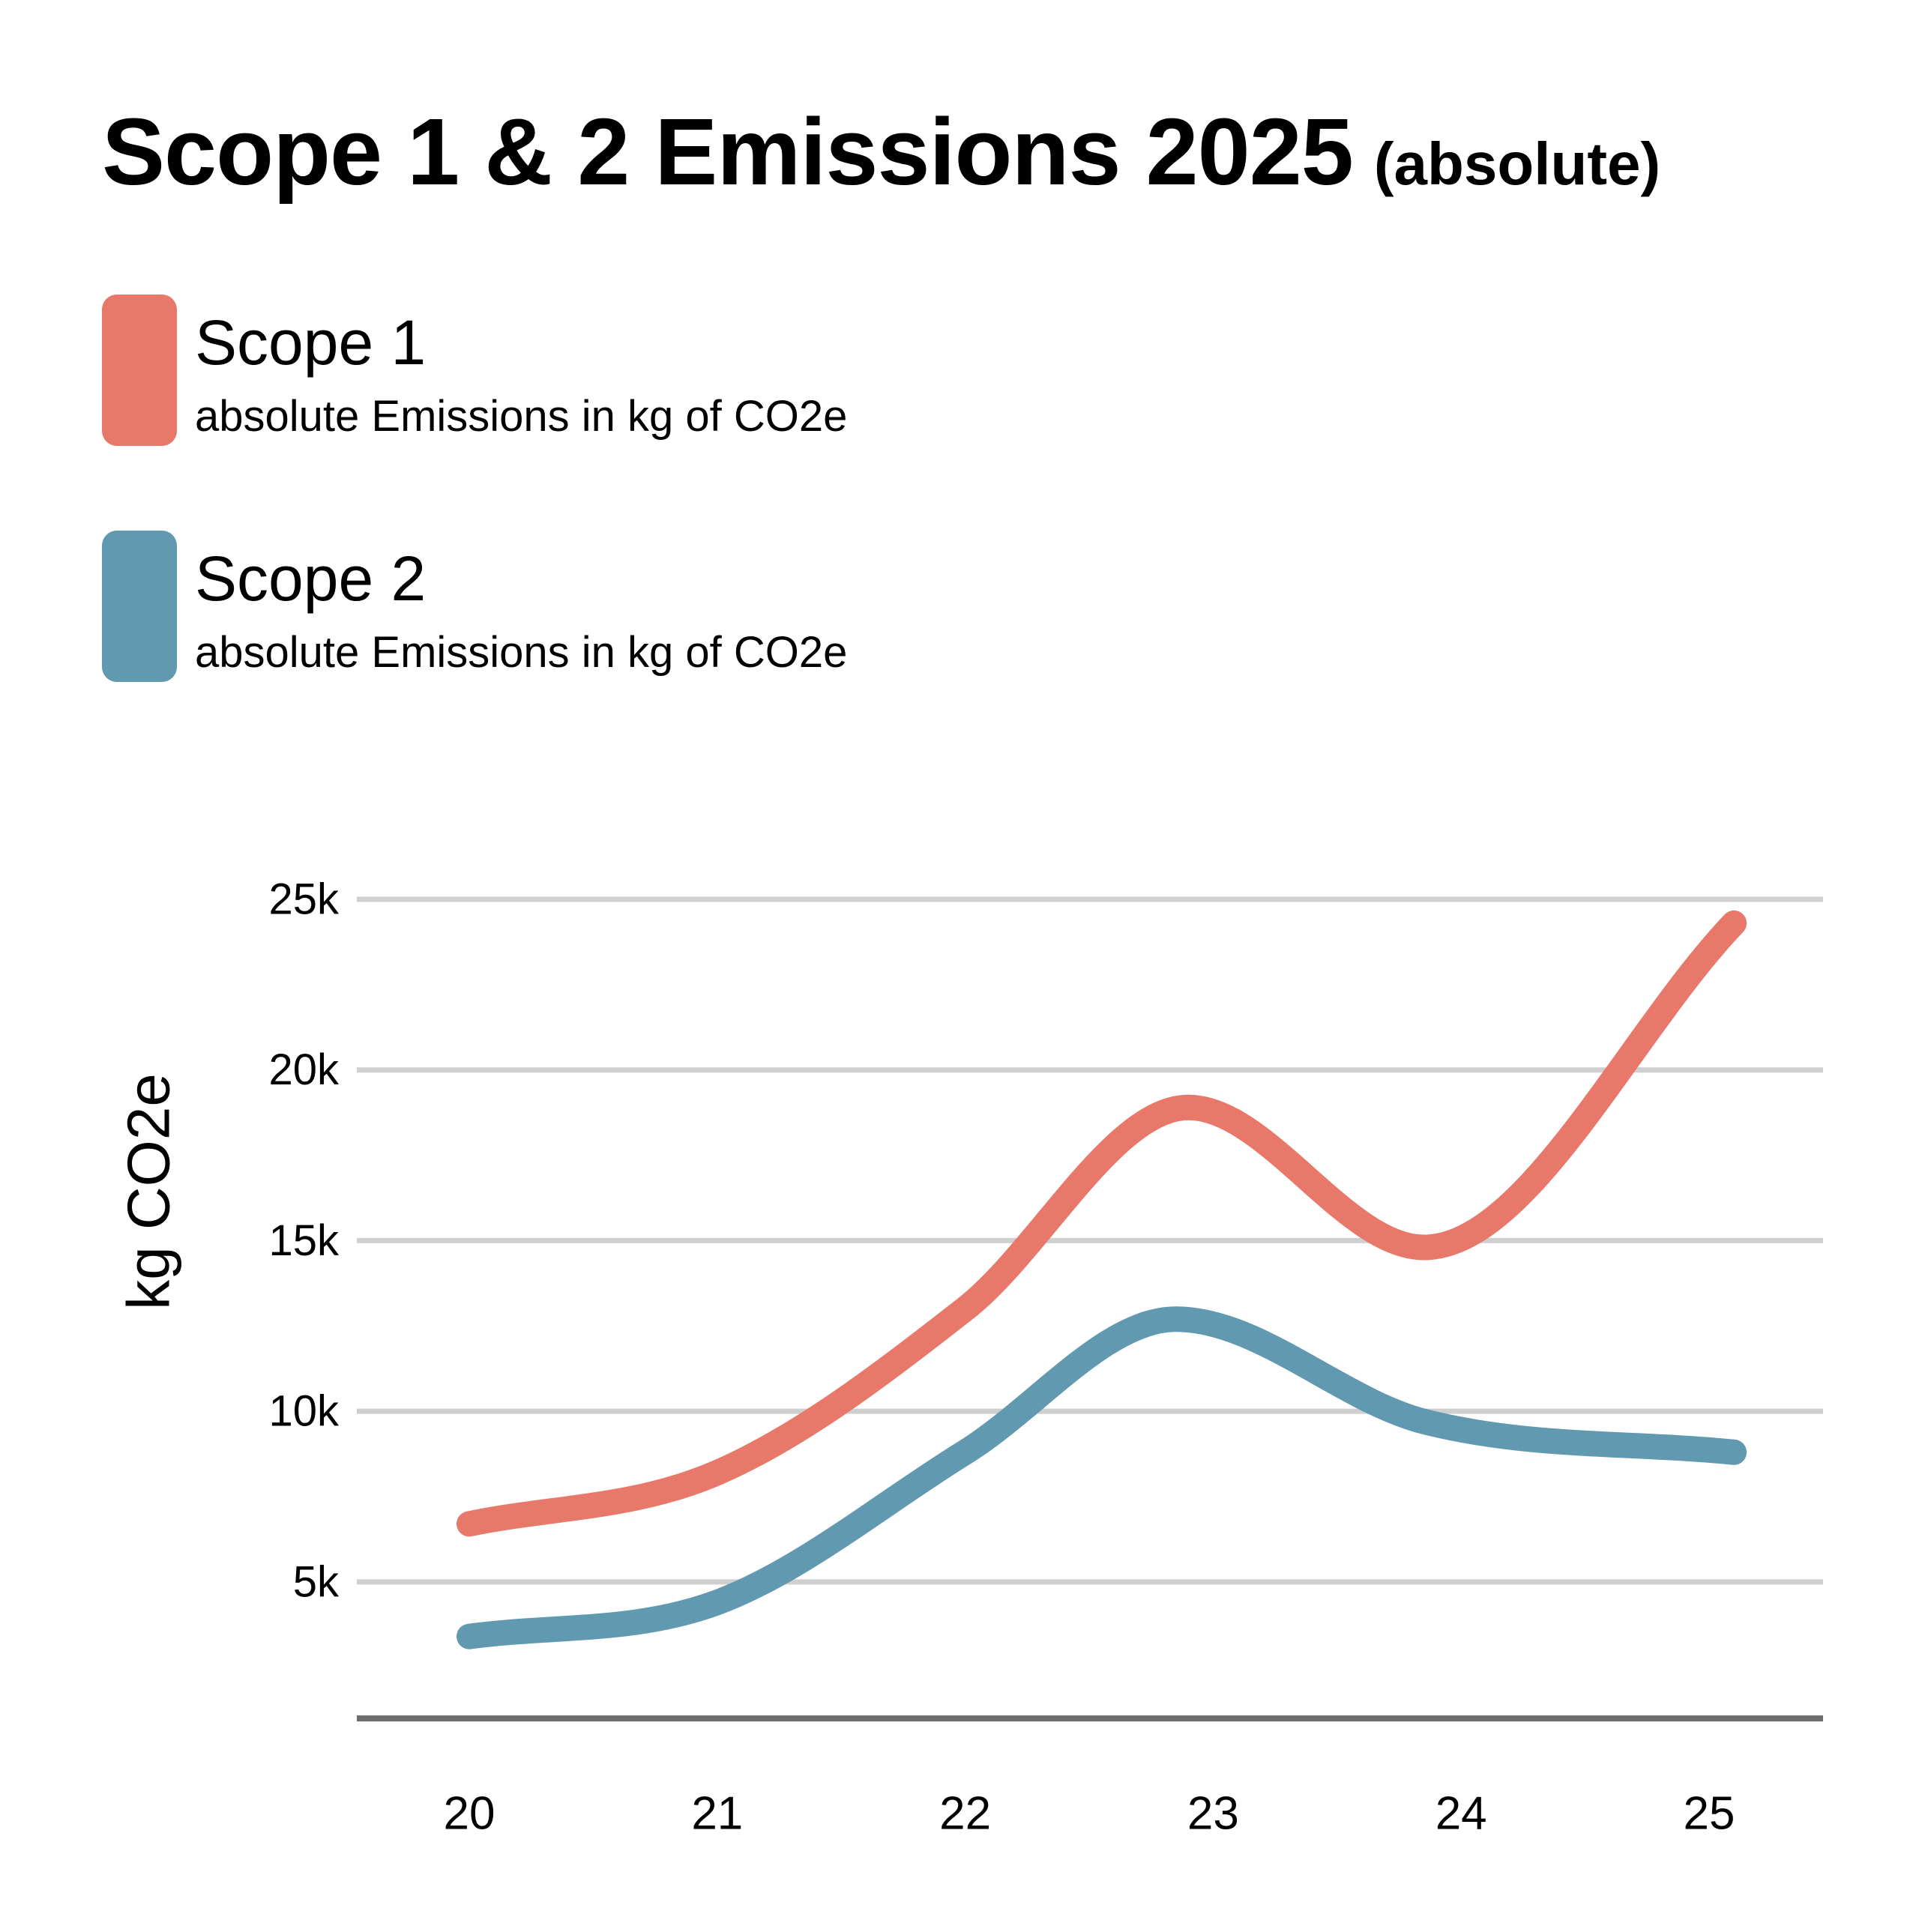  What do you see at coordinates (1517, 164) in the screenshot?
I see `chart-title-qualifier: (absolute)` at bounding box center [1517, 164].